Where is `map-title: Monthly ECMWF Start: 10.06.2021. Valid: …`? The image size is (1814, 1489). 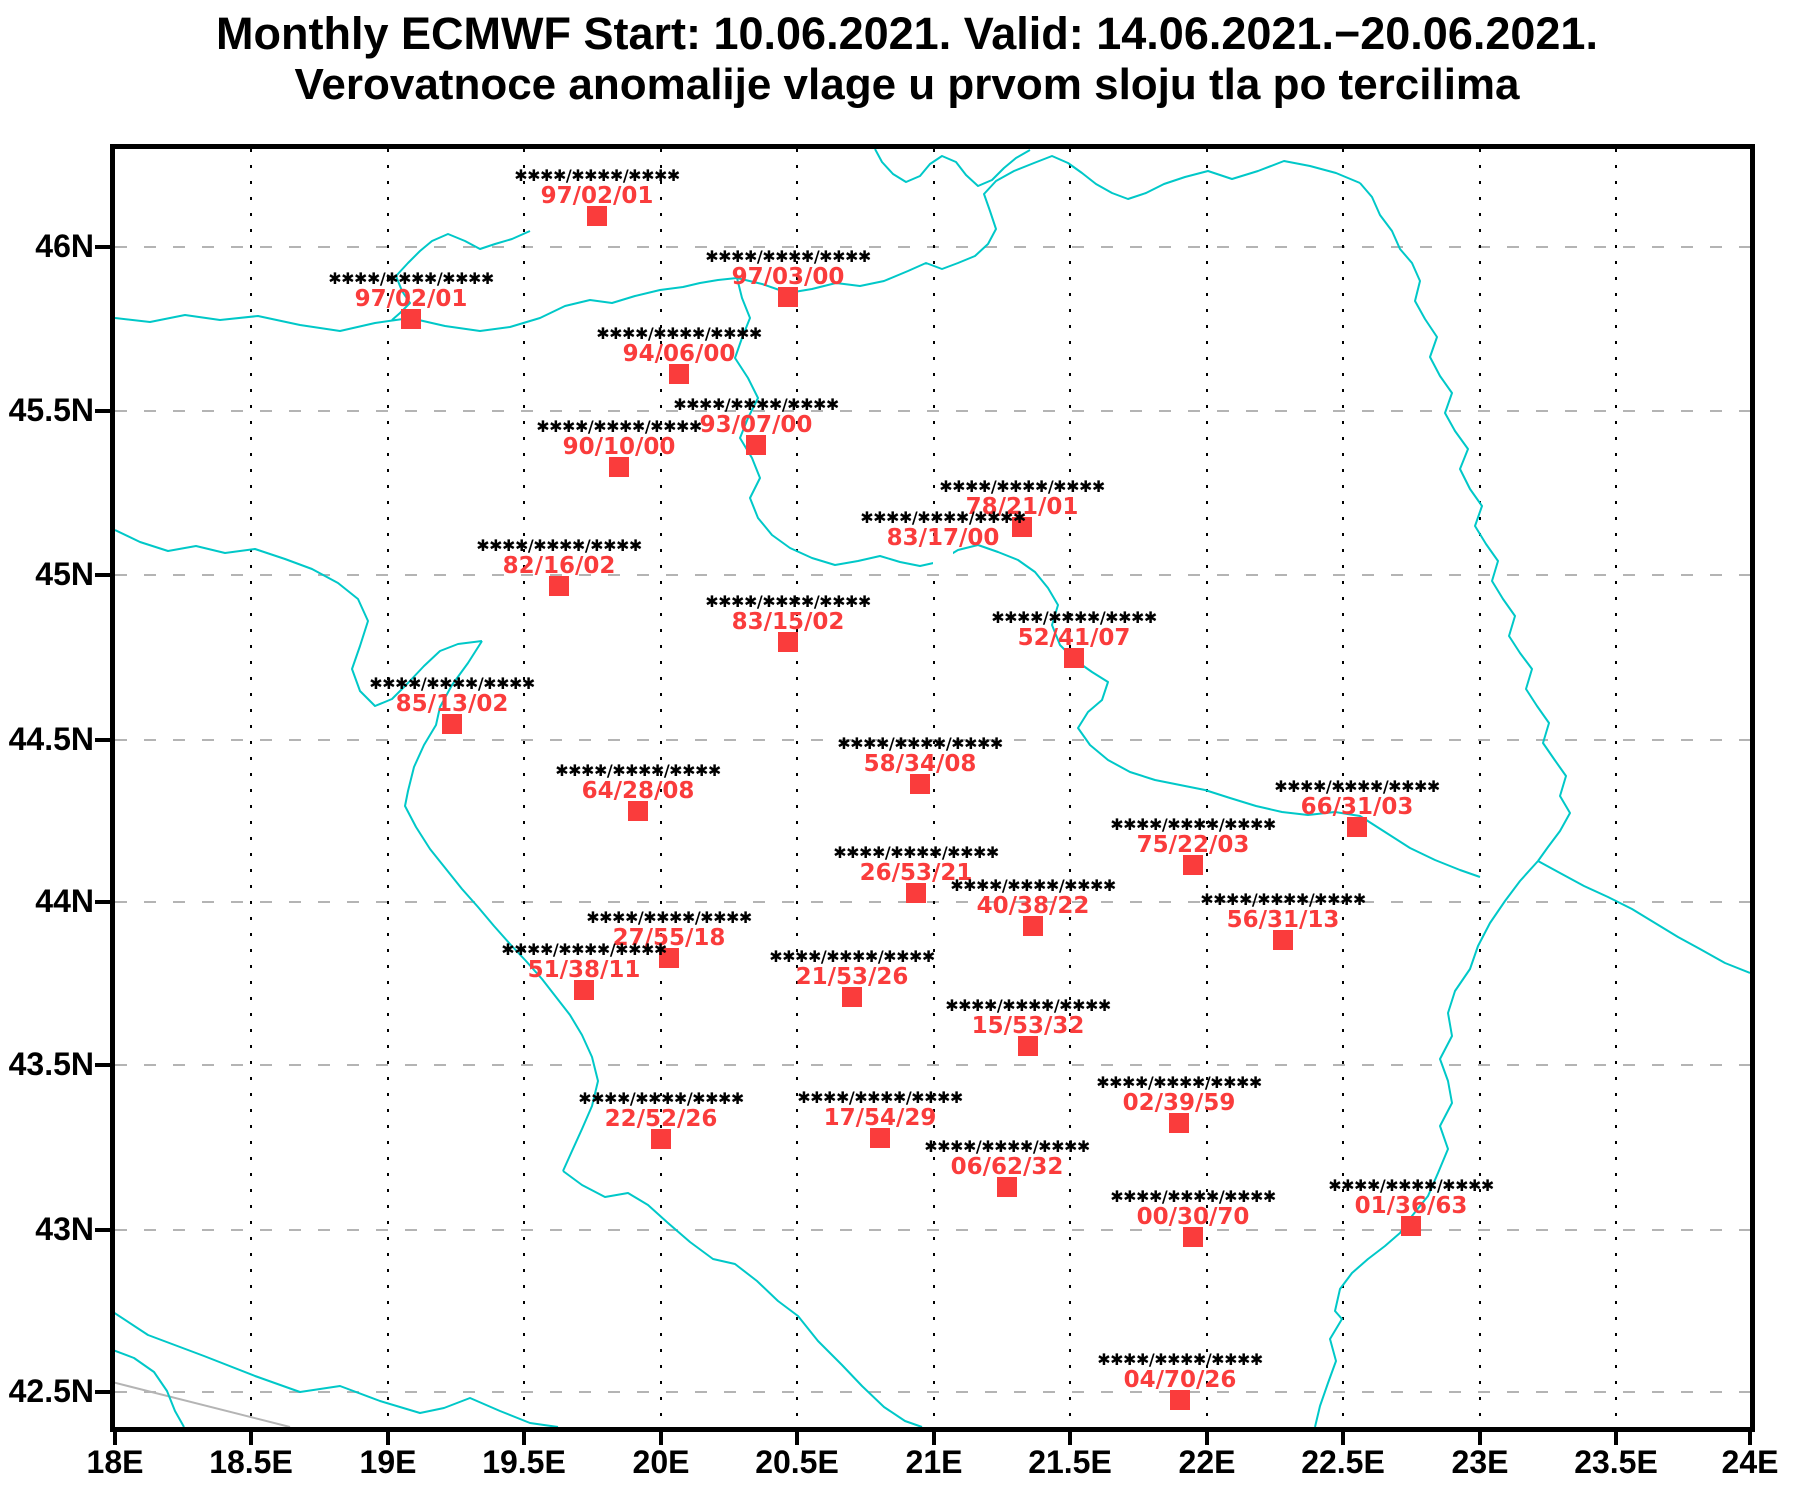 map-title: Monthly ECMWF Start: 10.06.2021. Valid: … is located at coordinates (907, 33).